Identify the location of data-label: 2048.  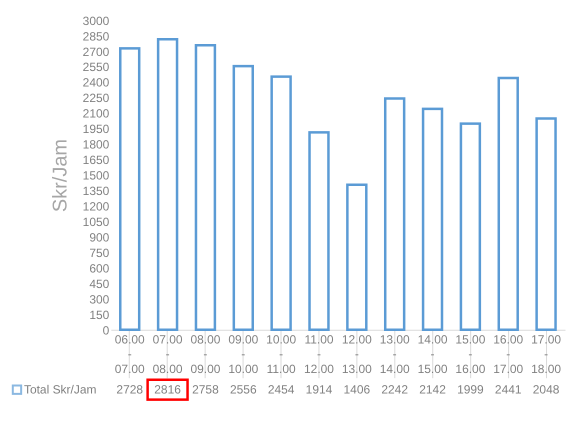
(546, 389).